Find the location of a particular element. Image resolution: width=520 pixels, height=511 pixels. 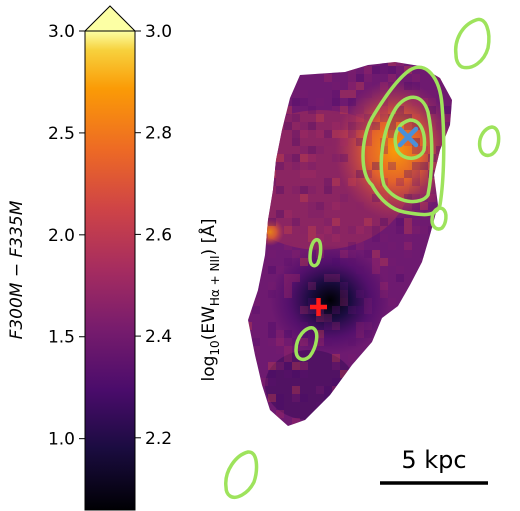

right-tick-label: 2.2 is located at coordinates (158, 439).